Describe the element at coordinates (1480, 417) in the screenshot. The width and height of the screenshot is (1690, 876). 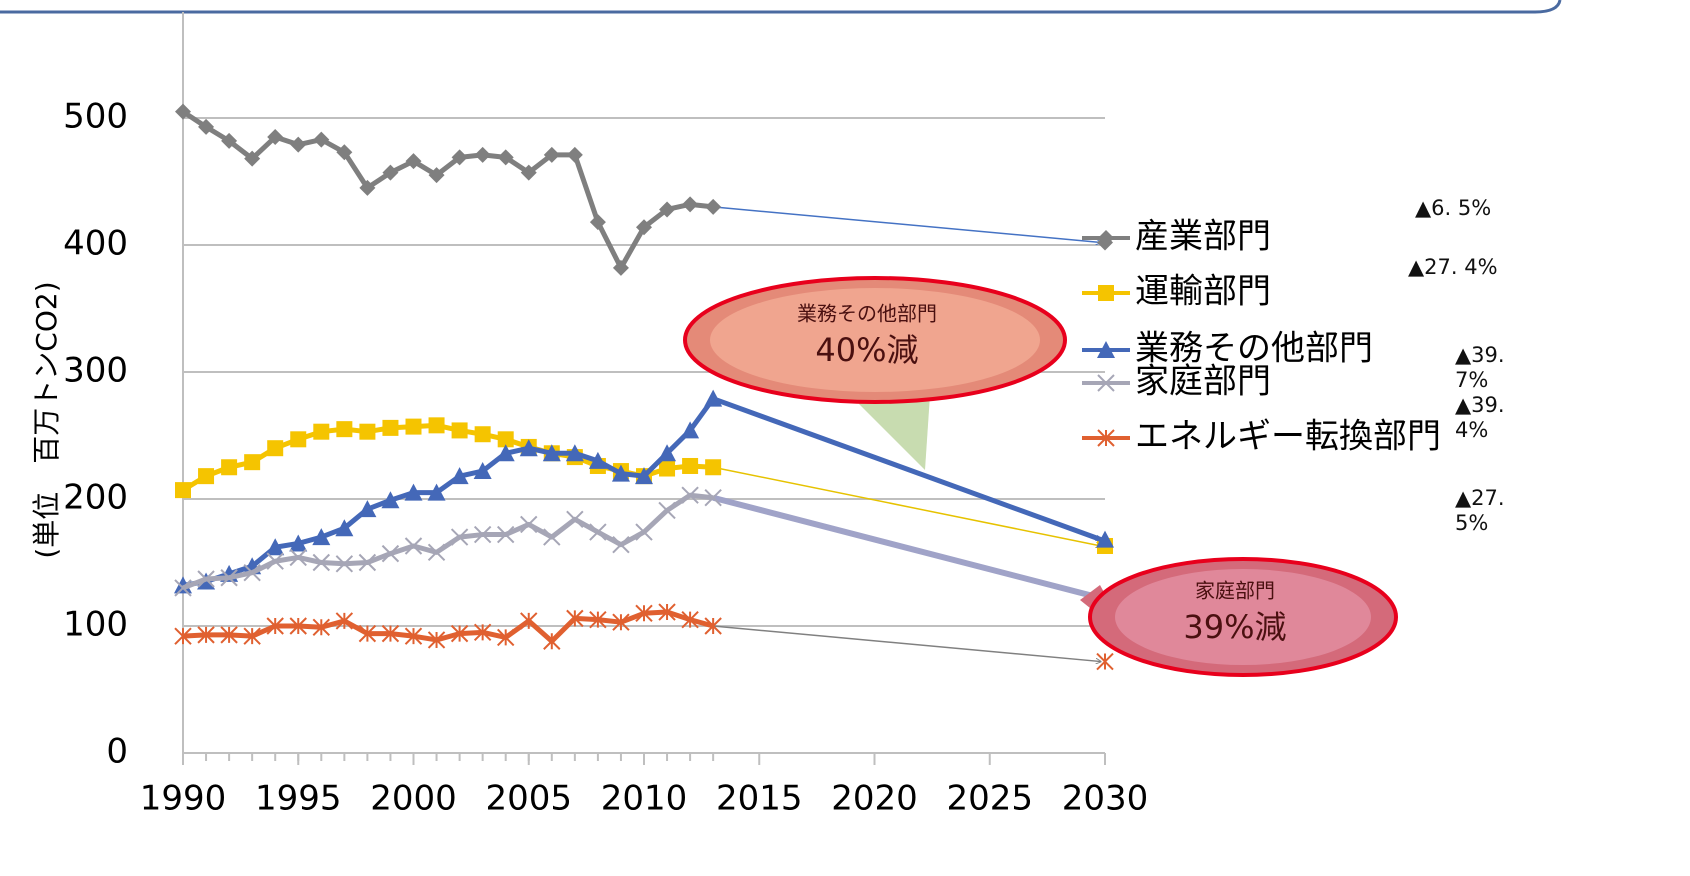
I see `change-annotation: ▲39. 4%` at that location.